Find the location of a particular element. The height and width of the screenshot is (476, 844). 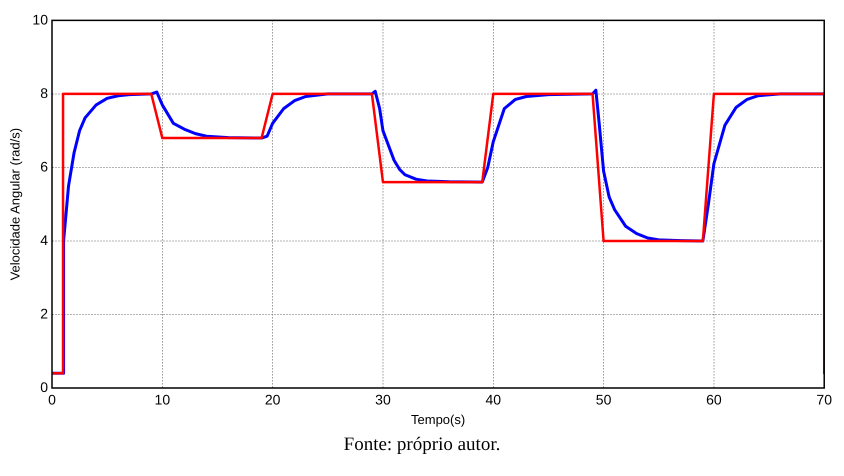

y-tick-label: 10 is located at coordinates (40, 19).